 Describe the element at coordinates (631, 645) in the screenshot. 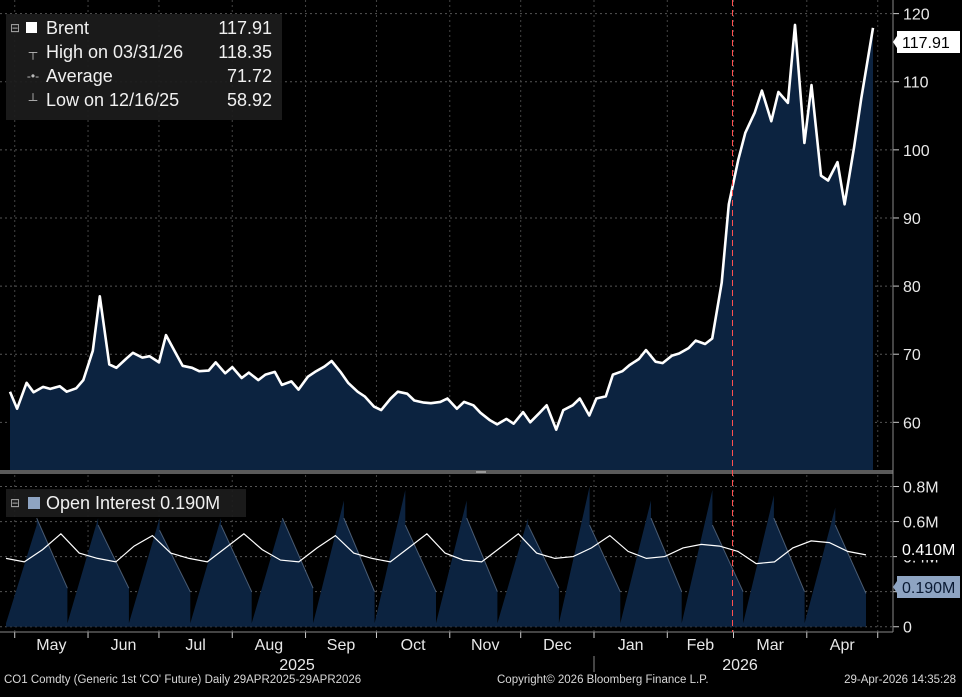

I see `month-label: Jan` at that location.